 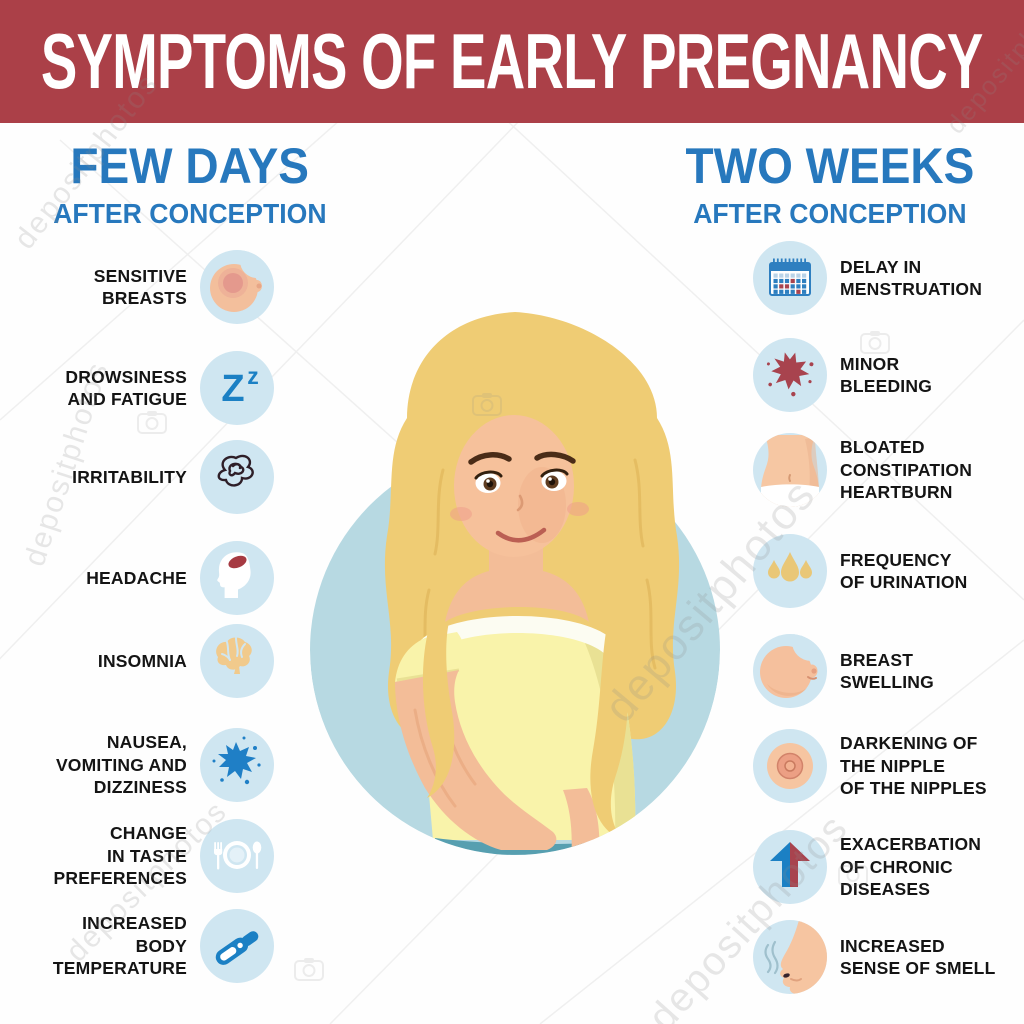 What do you see at coordinates (913, 766) in the screenshot?
I see `symptom-label: DARKENING OF THE NIPPLE OF THE NIPPLES` at bounding box center [913, 766].